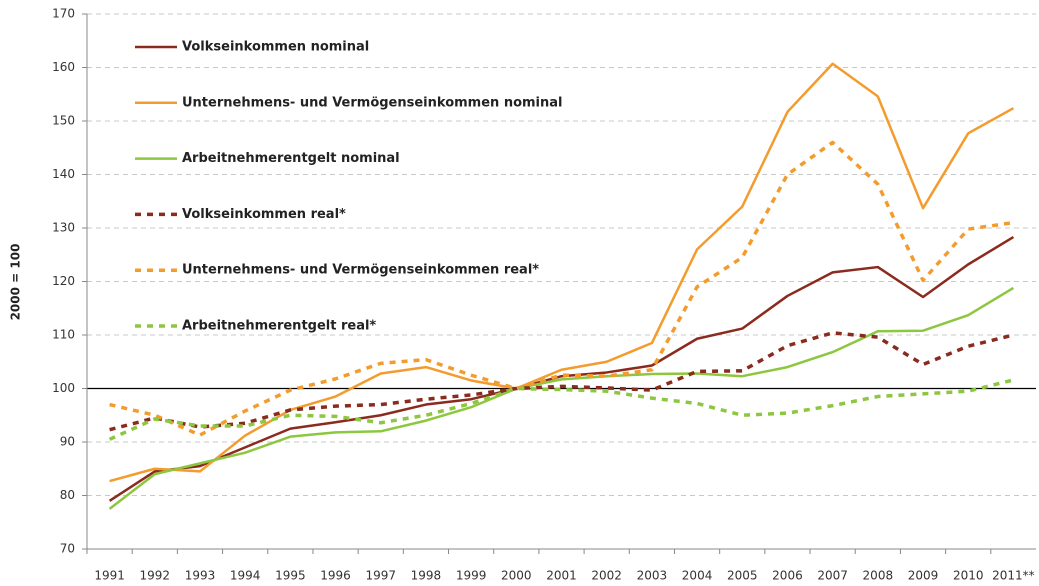 This screenshot has width=1039, height=586. Describe the element at coordinates (787, 576) in the screenshot. I see `x-tick-label: 2006` at that location.